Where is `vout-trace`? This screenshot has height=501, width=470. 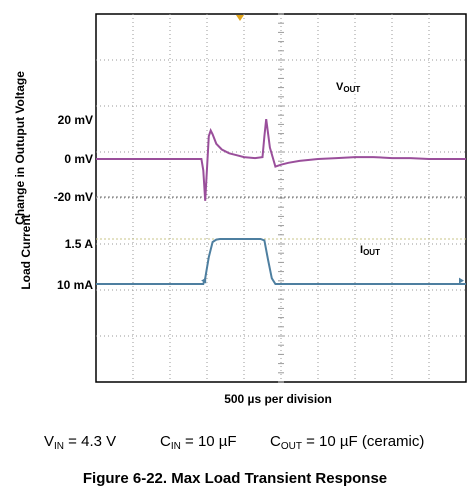 vout-trace is located at coordinates (281, 159).